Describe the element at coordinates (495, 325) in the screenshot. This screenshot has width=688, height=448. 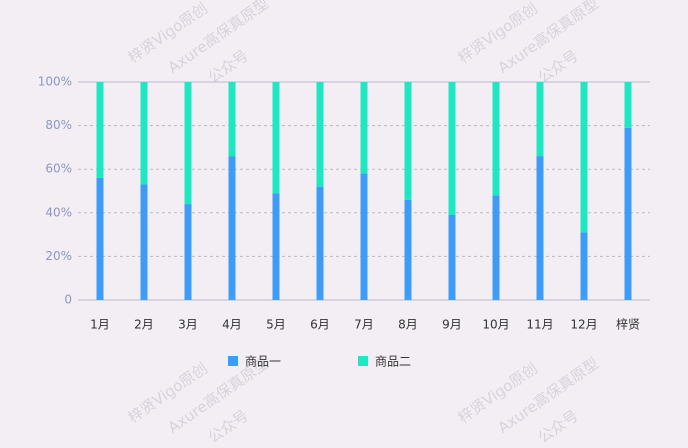
I see `x-tick-label: 10月` at that location.